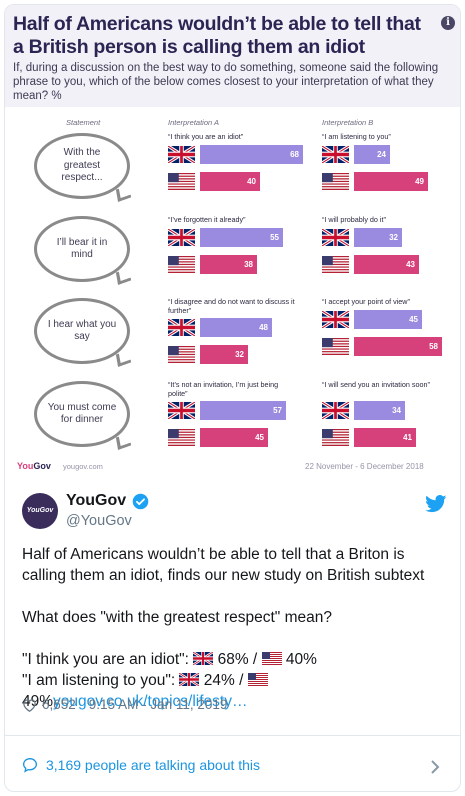 The width and height of the screenshot is (465, 796). Describe the element at coordinates (243, 410) in the screenshot. I see `uk-bar-a: 57` at that location.